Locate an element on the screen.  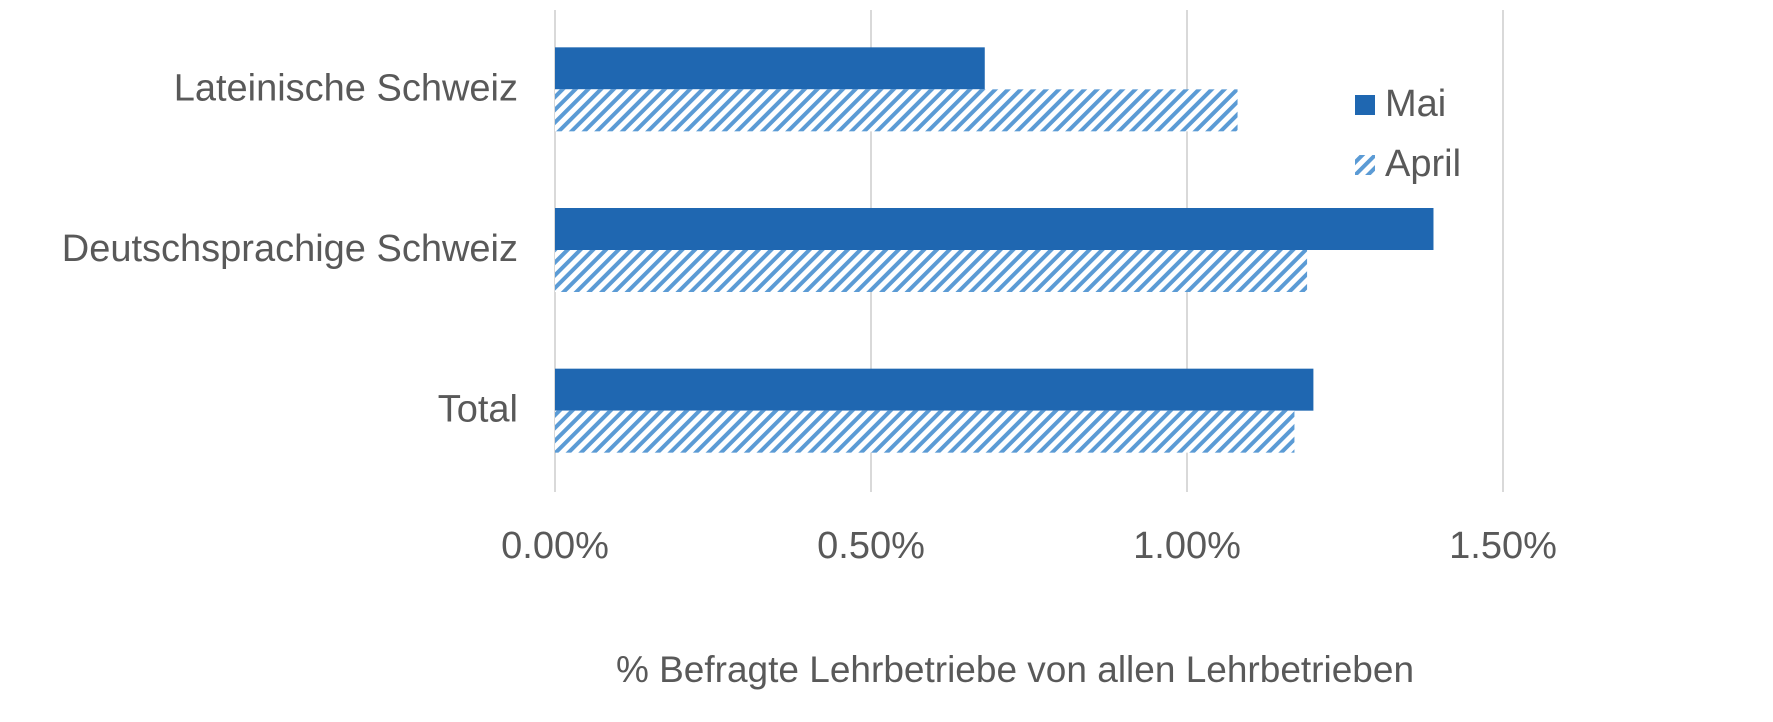
x-tick-label: 1.50% is located at coordinates (1503, 546).